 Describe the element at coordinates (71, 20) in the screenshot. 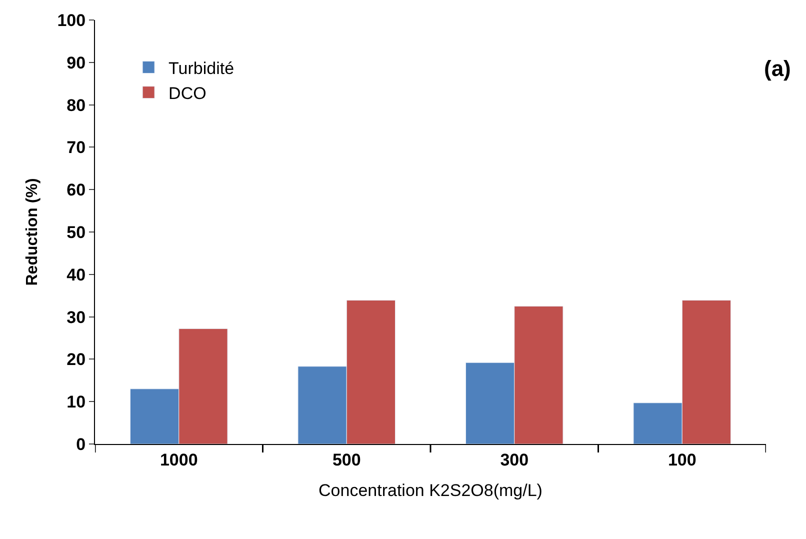

I see `y-tick-label: 100` at that location.